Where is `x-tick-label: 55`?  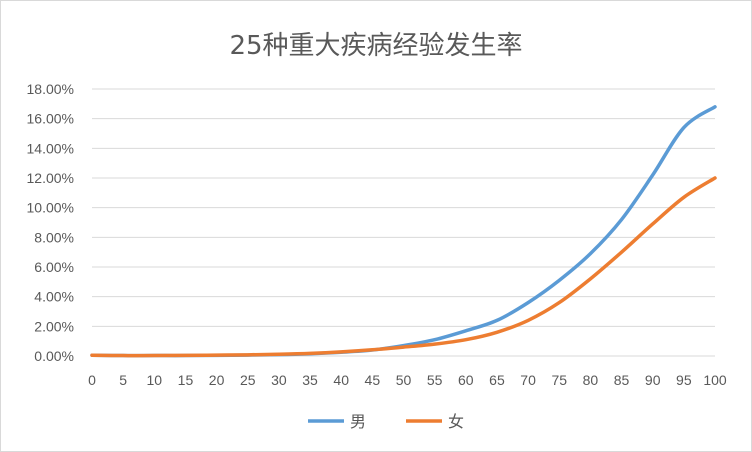 x-tick-label: 55 is located at coordinates (435, 380).